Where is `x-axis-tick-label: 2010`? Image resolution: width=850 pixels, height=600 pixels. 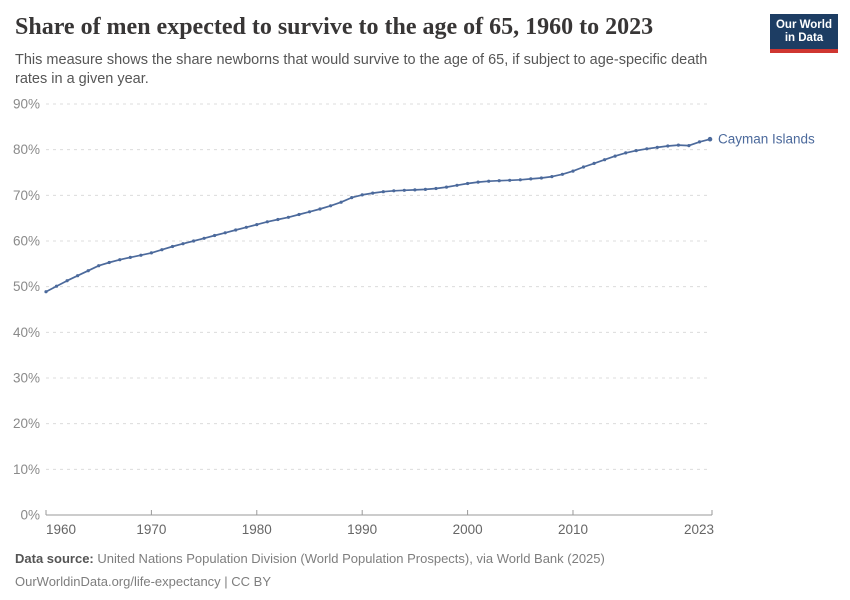 x-axis-tick-label: 2010 is located at coordinates (573, 529).